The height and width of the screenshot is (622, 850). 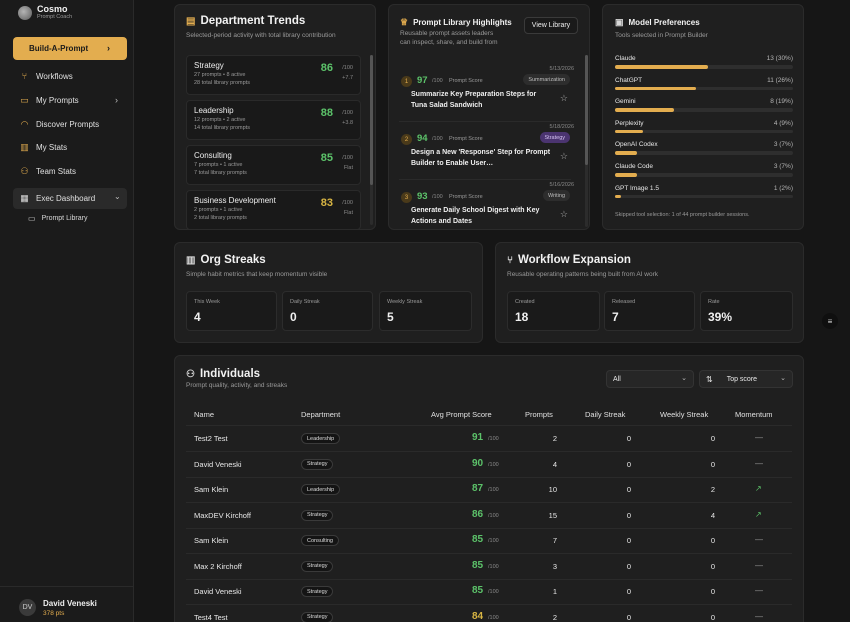 I want to click on feedback-icon: ≡, so click(x=830, y=321).